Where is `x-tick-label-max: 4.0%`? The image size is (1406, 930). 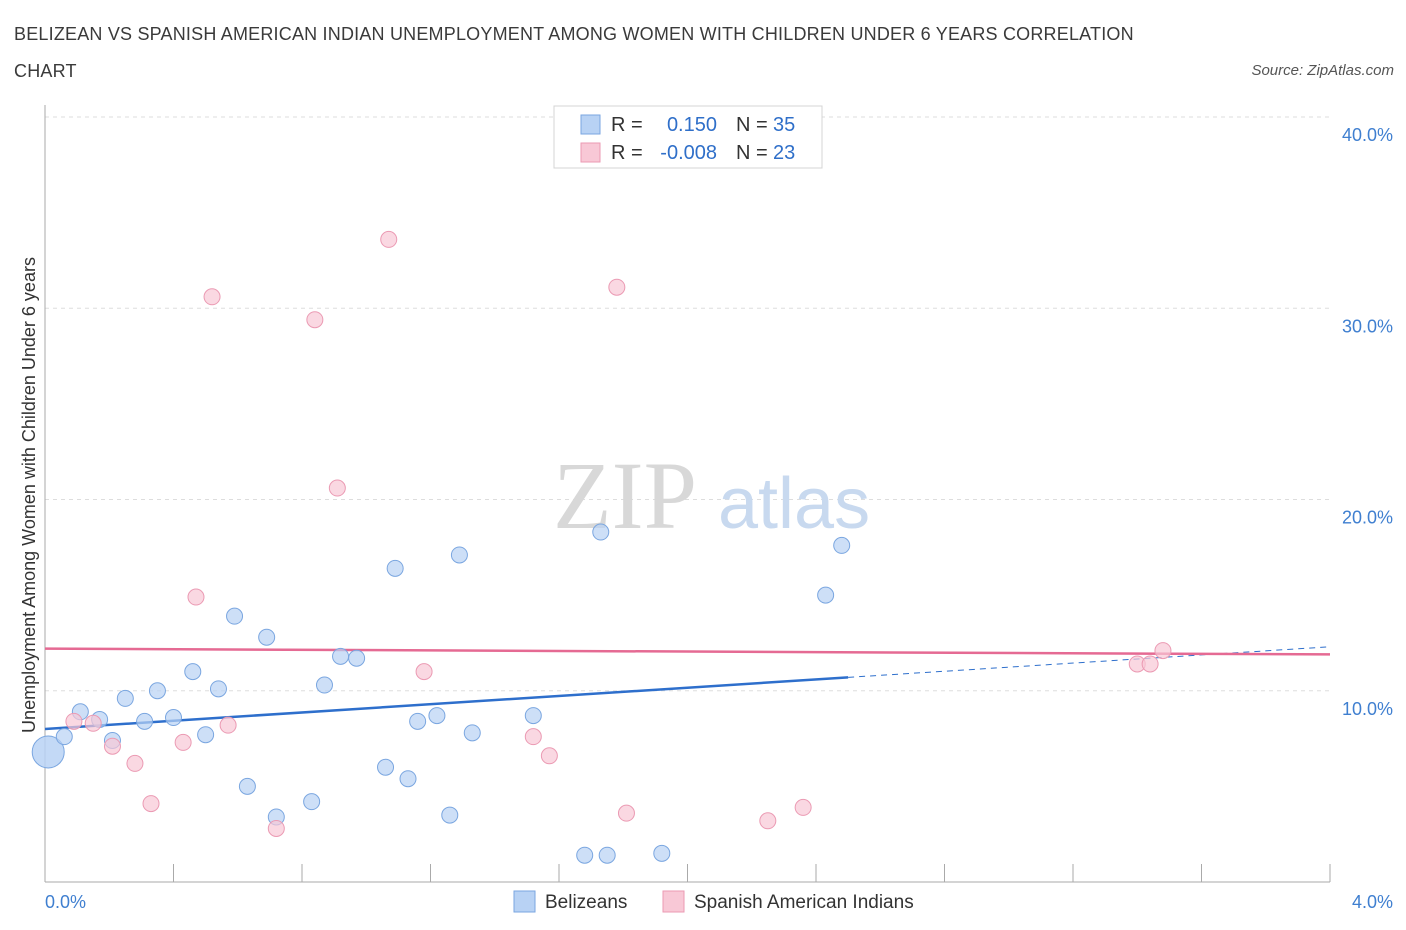
x-tick-label-max: 4.0% is located at coordinates (1372, 902).